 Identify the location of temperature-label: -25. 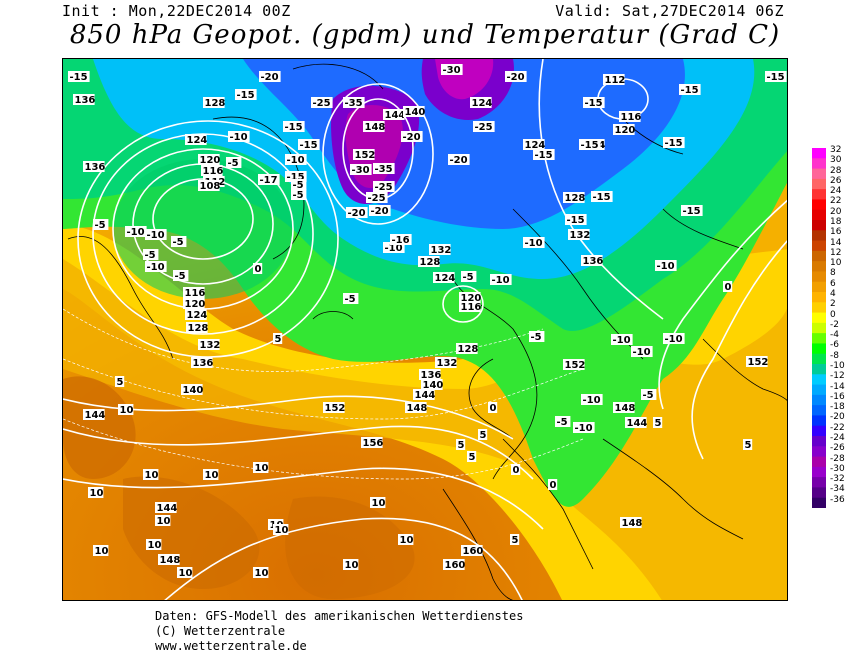
(322, 103).